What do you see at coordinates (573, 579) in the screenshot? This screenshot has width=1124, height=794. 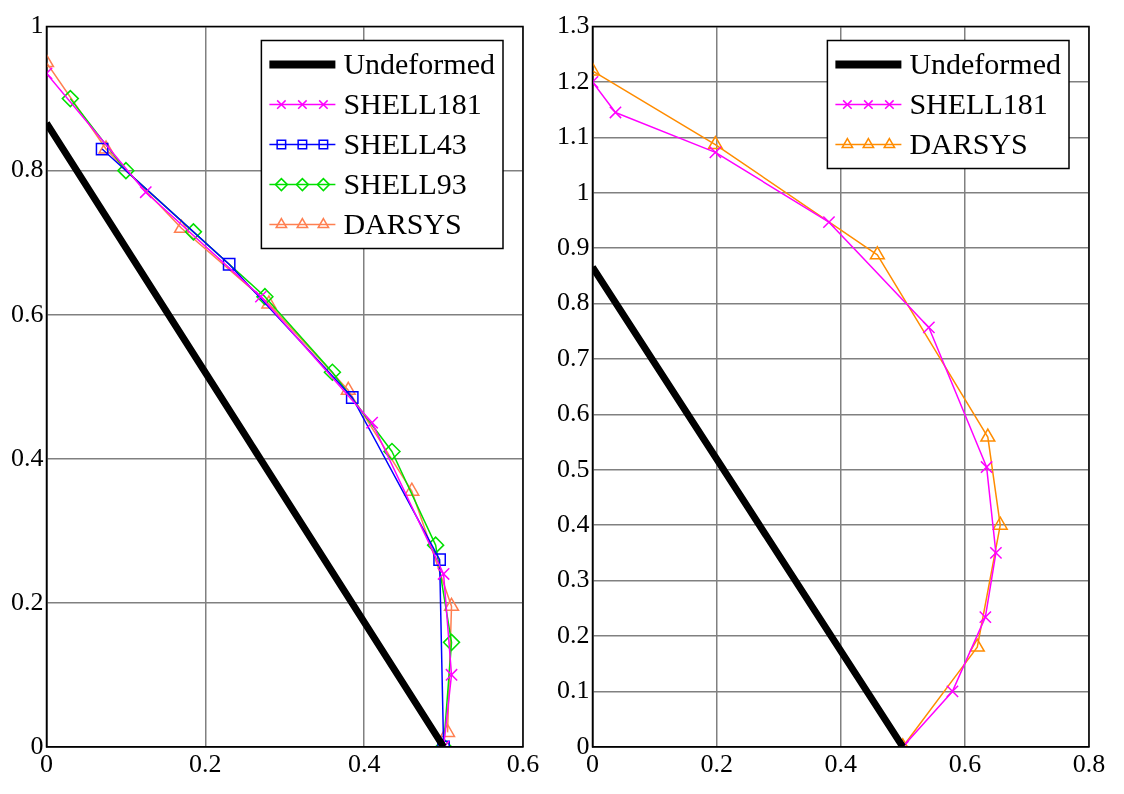 I see `y-tick-label: 0.3` at bounding box center [573, 579].